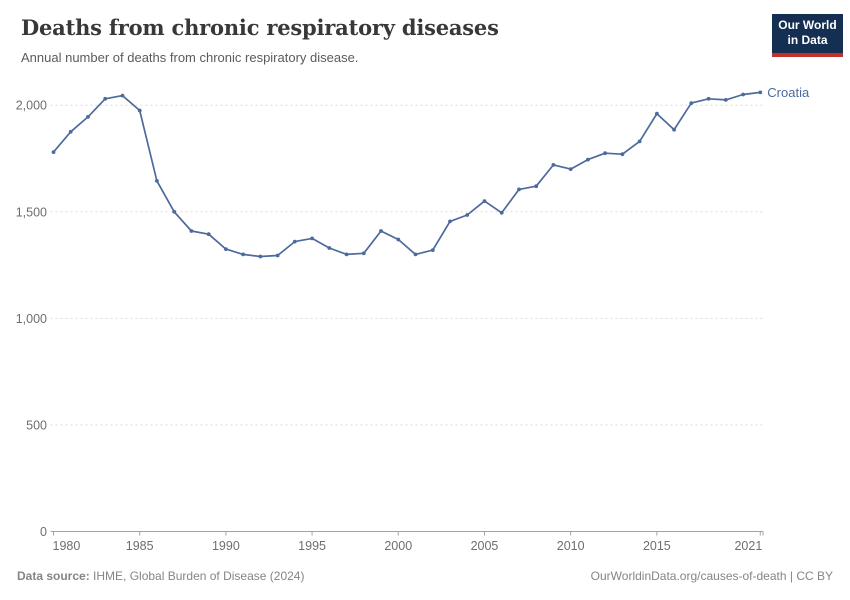  I want to click on page-title: Deaths from chronic respiratory diseases, so click(260, 27).